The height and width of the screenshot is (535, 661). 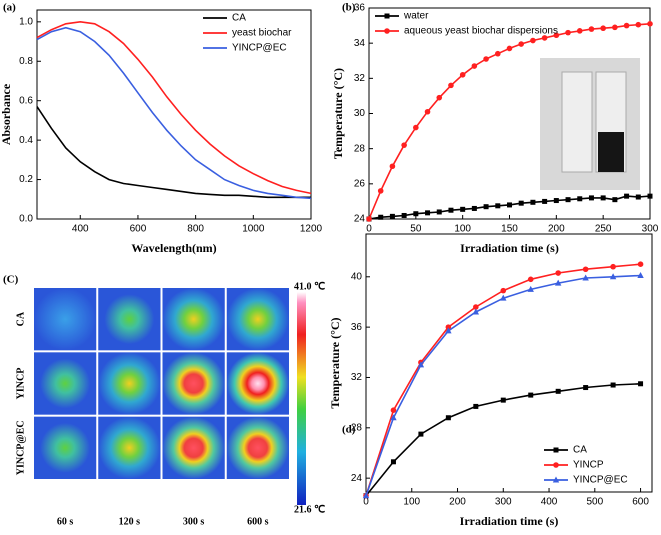 What do you see at coordinates (9, 8) in the screenshot?
I see `panel-label: (a)` at bounding box center [9, 8].